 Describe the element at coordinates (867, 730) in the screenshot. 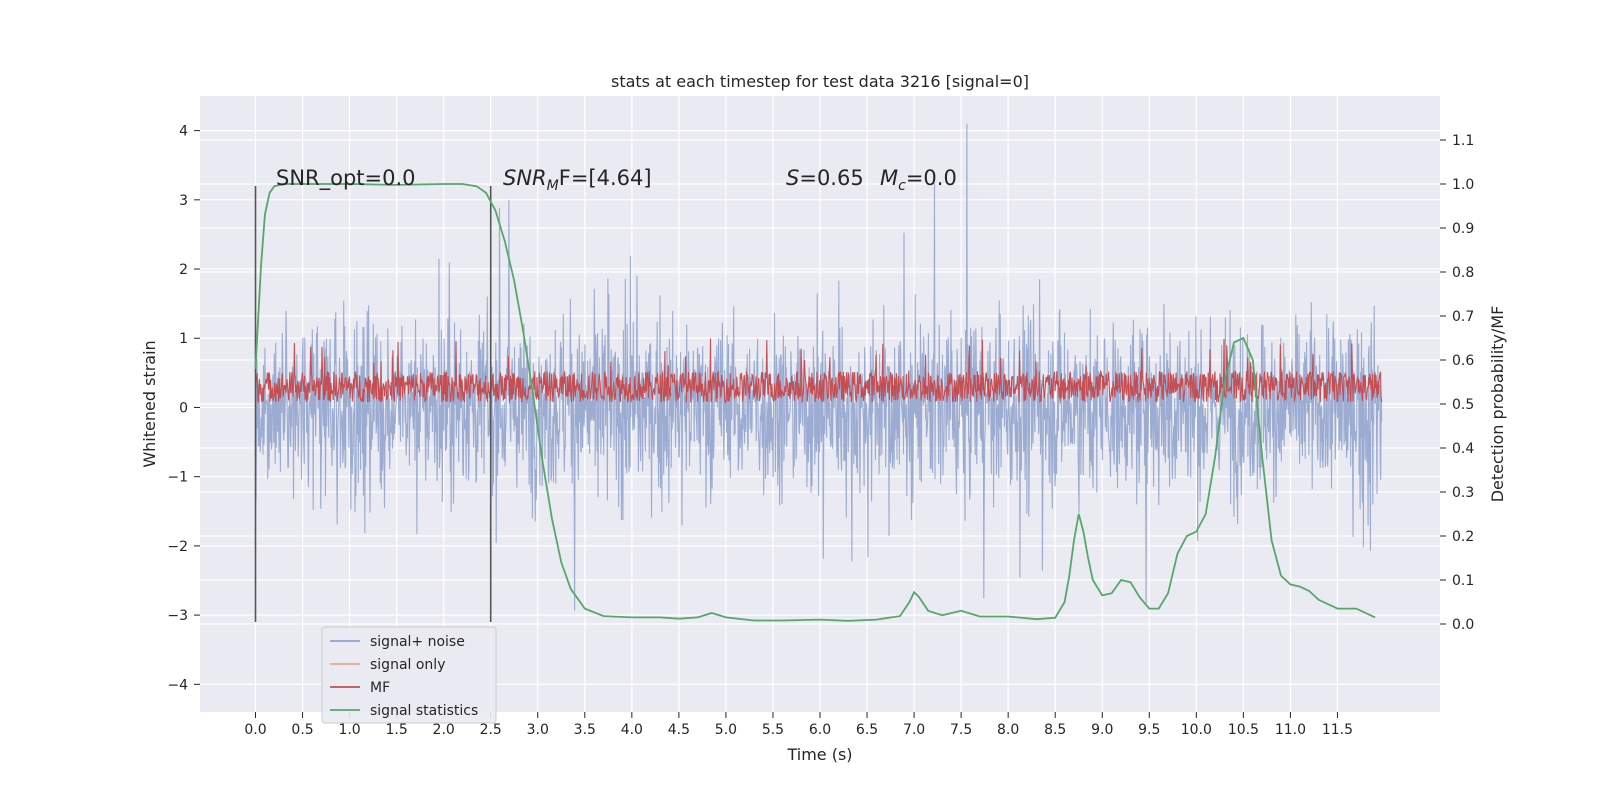

I see `x-tick-label-13: 6.5` at that location.